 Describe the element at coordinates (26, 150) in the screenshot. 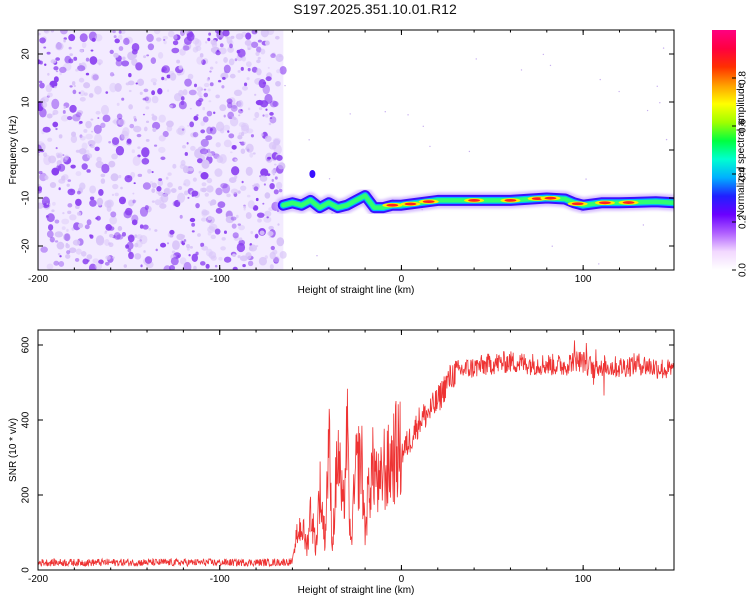

I see `y-tick-label: 0` at that location.